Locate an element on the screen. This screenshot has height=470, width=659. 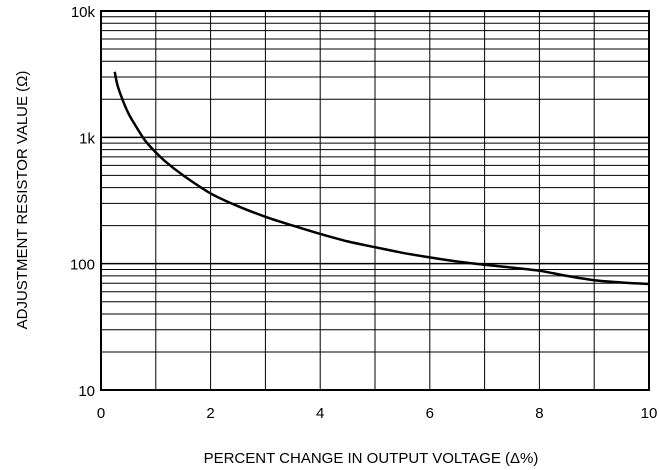
x-tick-label: 8 is located at coordinates (539, 413).